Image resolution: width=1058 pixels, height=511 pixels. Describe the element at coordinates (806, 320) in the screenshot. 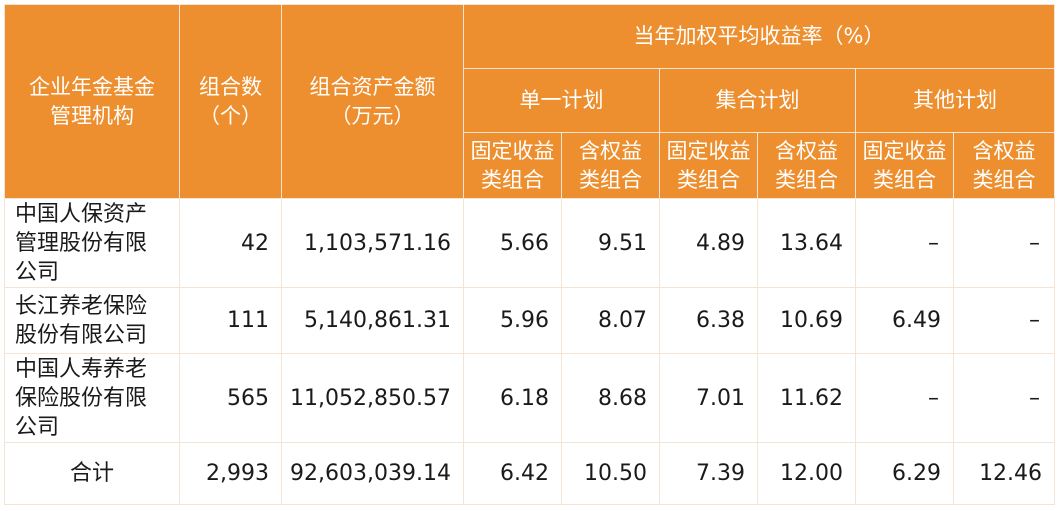

I see `return-value: 10.69` at that location.